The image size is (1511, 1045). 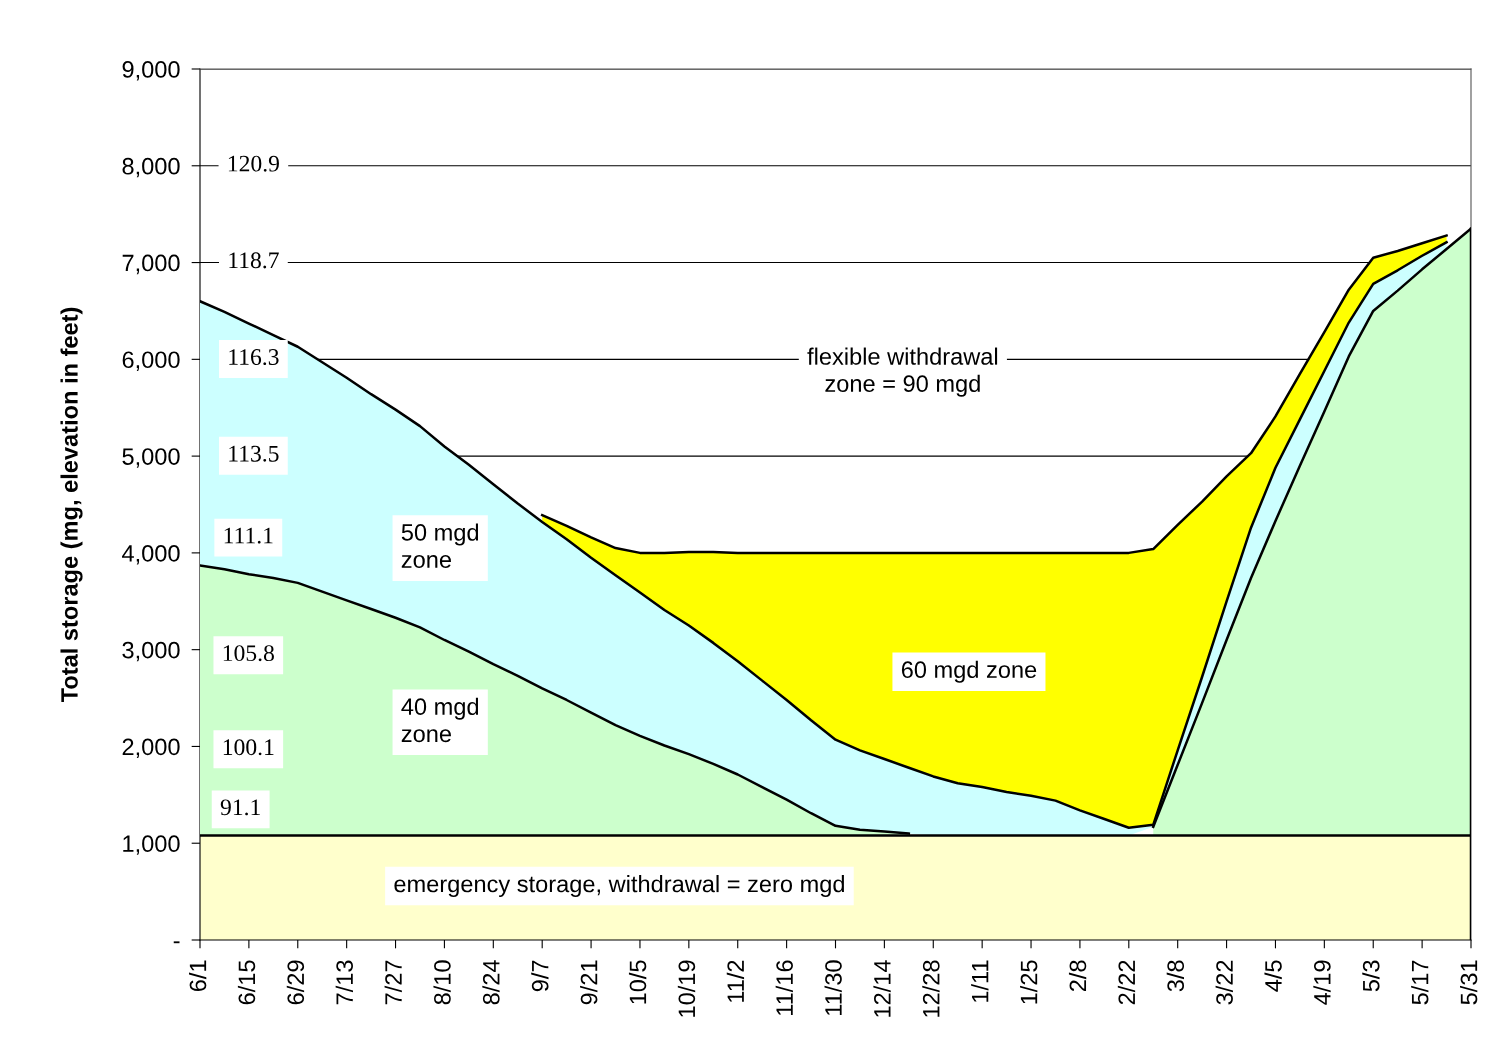 I want to click on x-tick-label: 11/2, so click(x=735, y=981).